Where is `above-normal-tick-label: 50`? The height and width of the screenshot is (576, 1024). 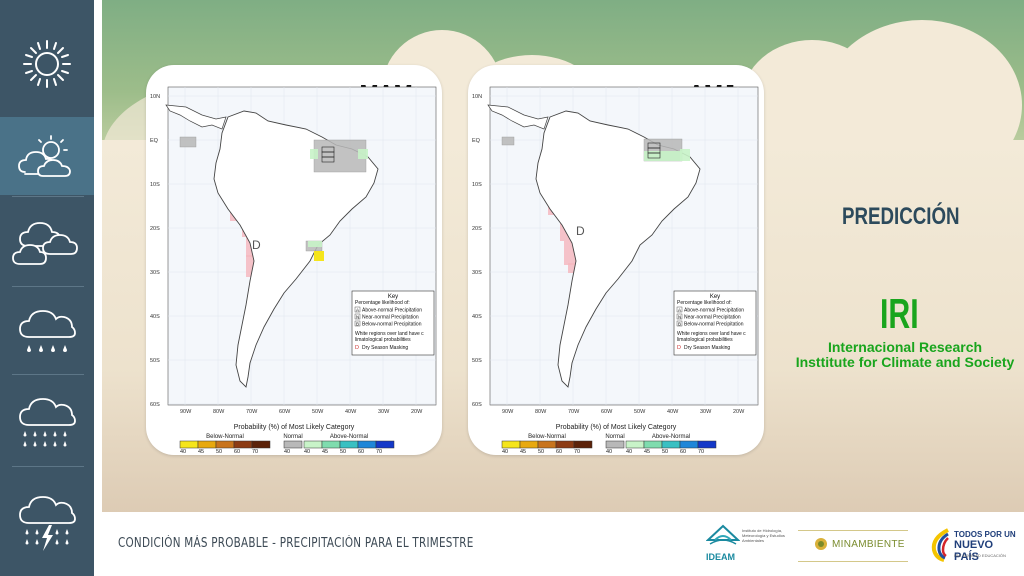 above-normal-tick-label: 50 is located at coordinates (665, 452).